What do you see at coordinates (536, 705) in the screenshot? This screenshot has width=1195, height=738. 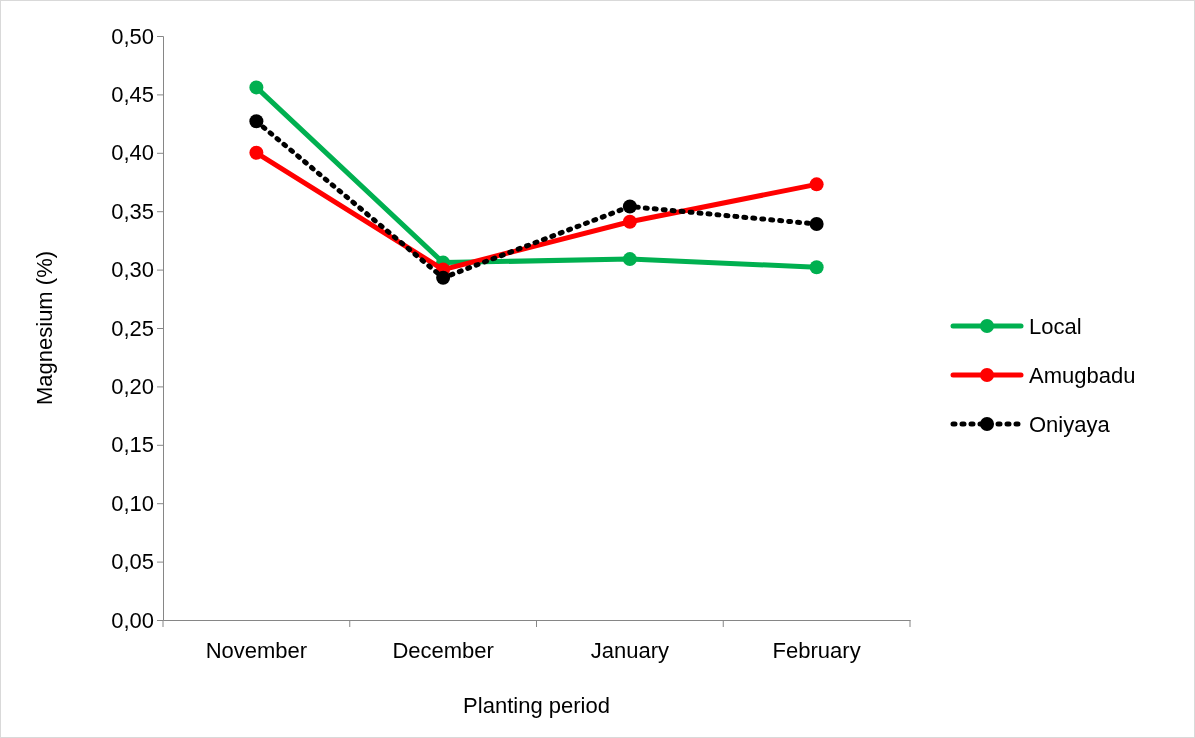 I see `x-axis-title: Planting period` at bounding box center [536, 705].